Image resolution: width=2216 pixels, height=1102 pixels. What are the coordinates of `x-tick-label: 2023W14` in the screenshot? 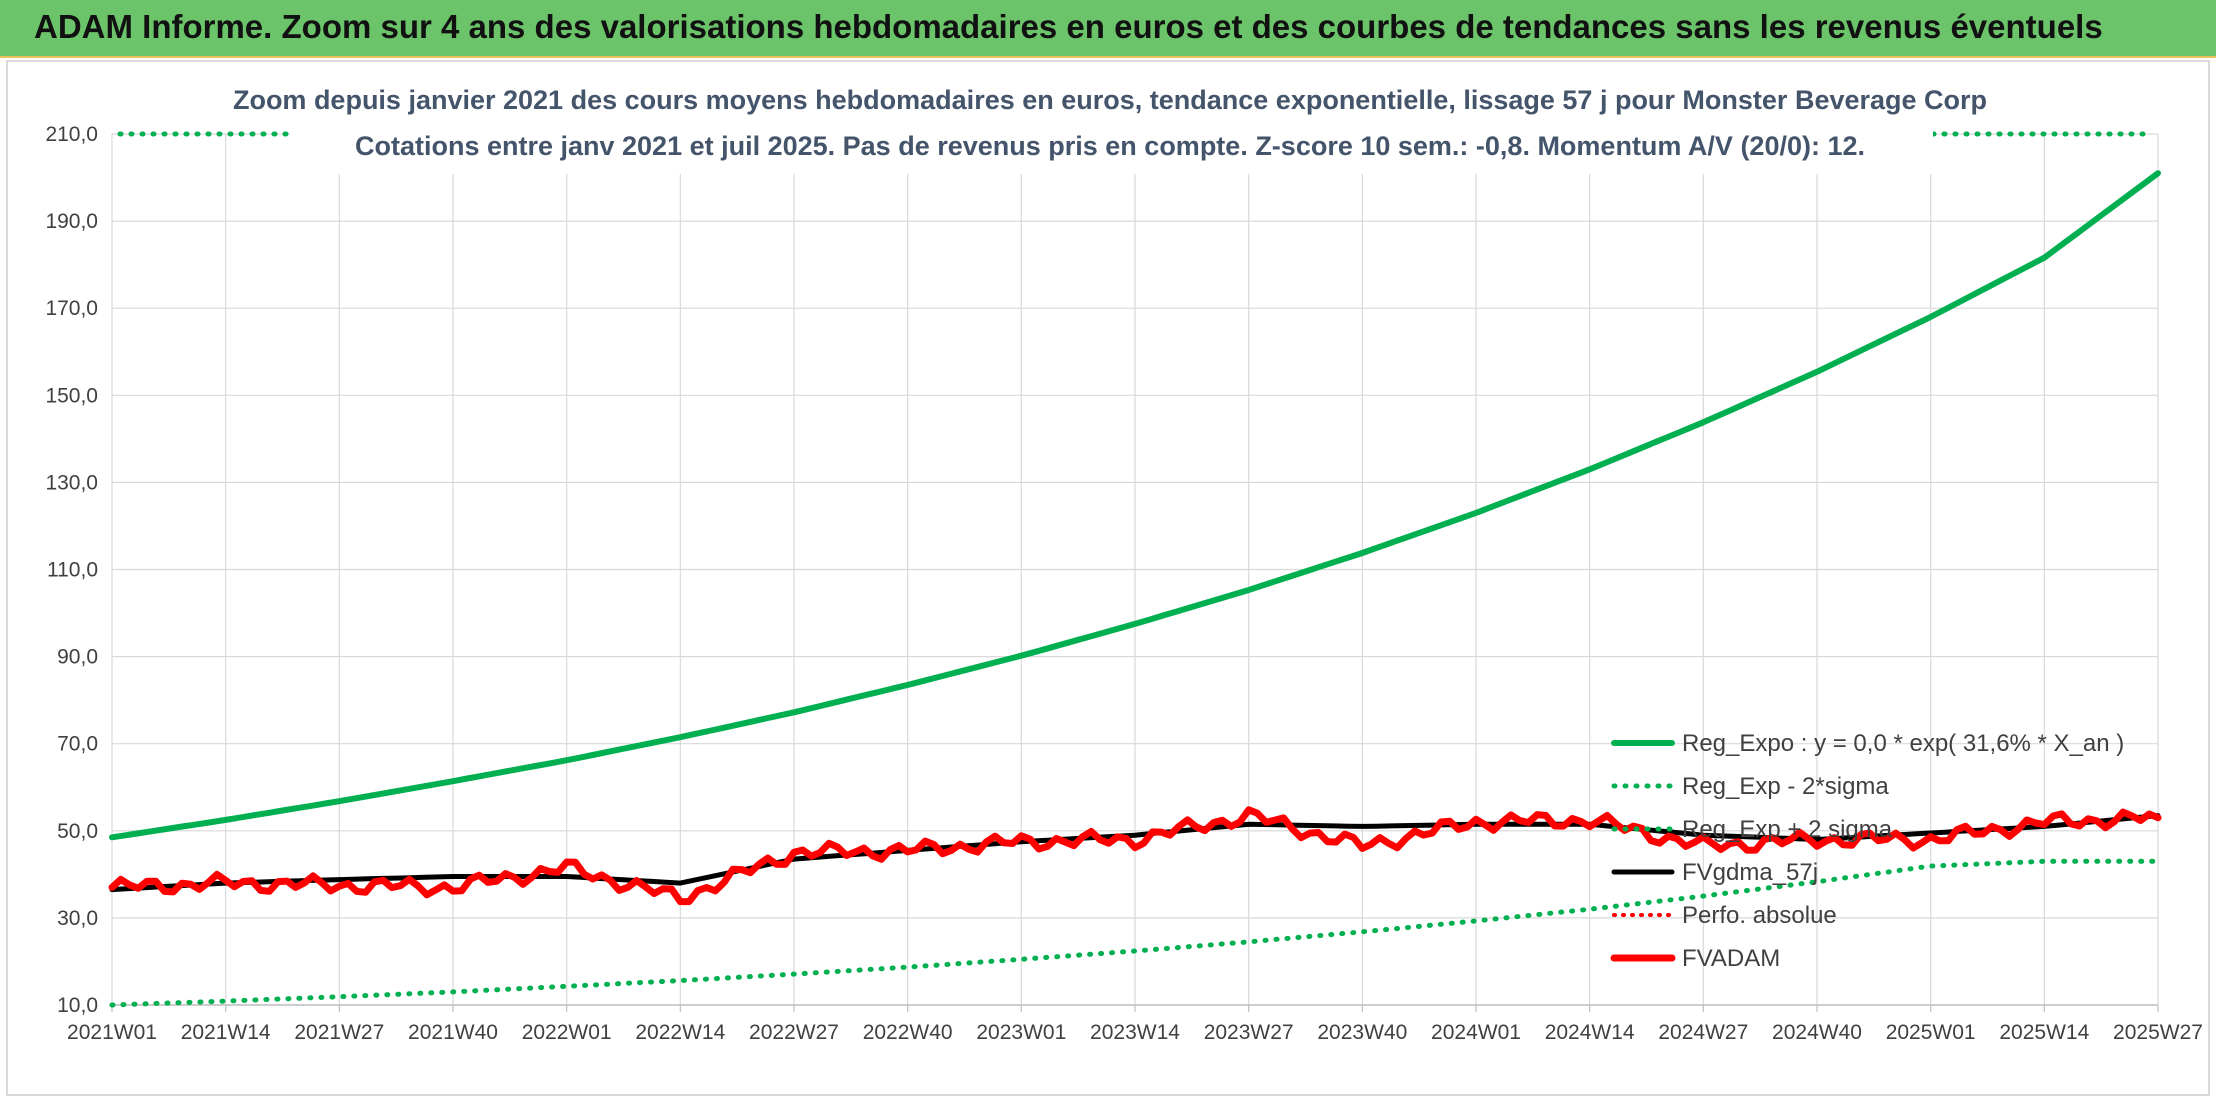 It's located at (1135, 1032).